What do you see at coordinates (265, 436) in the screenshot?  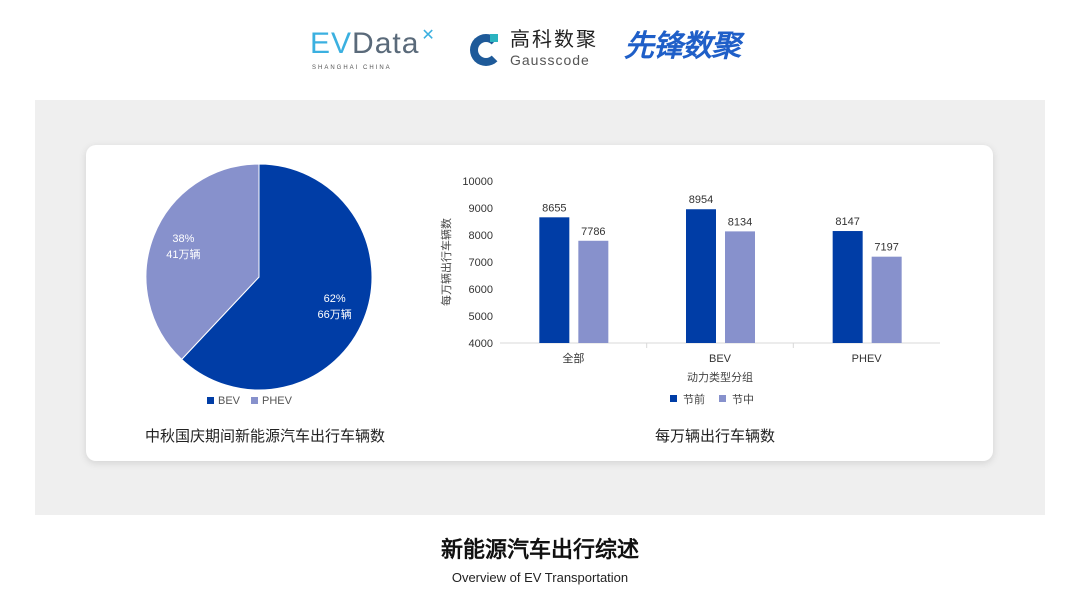 I see `pie-chart-title: 中秋国庆期间新能源汽车出行车辆数` at bounding box center [265, 436].